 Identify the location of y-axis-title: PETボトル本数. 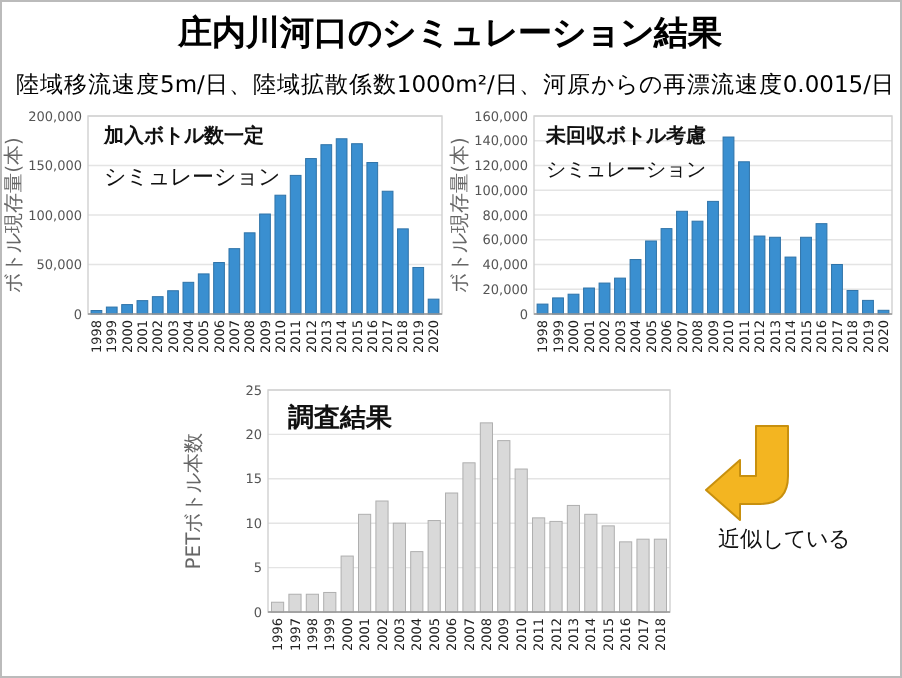
(194, 501).